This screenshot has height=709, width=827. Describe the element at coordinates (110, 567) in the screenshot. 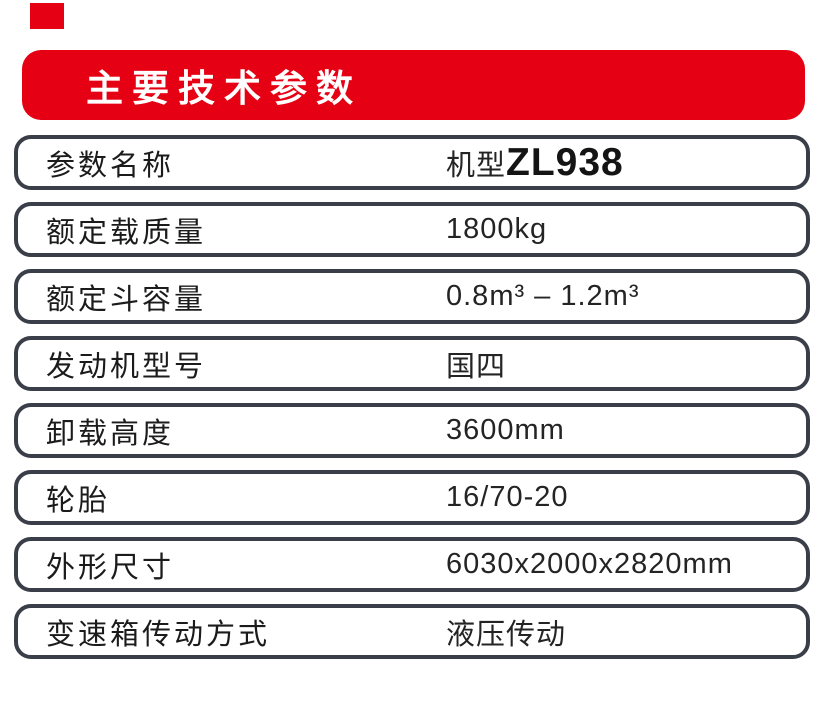

I see `spec-label: 外形尺寸` at that location.